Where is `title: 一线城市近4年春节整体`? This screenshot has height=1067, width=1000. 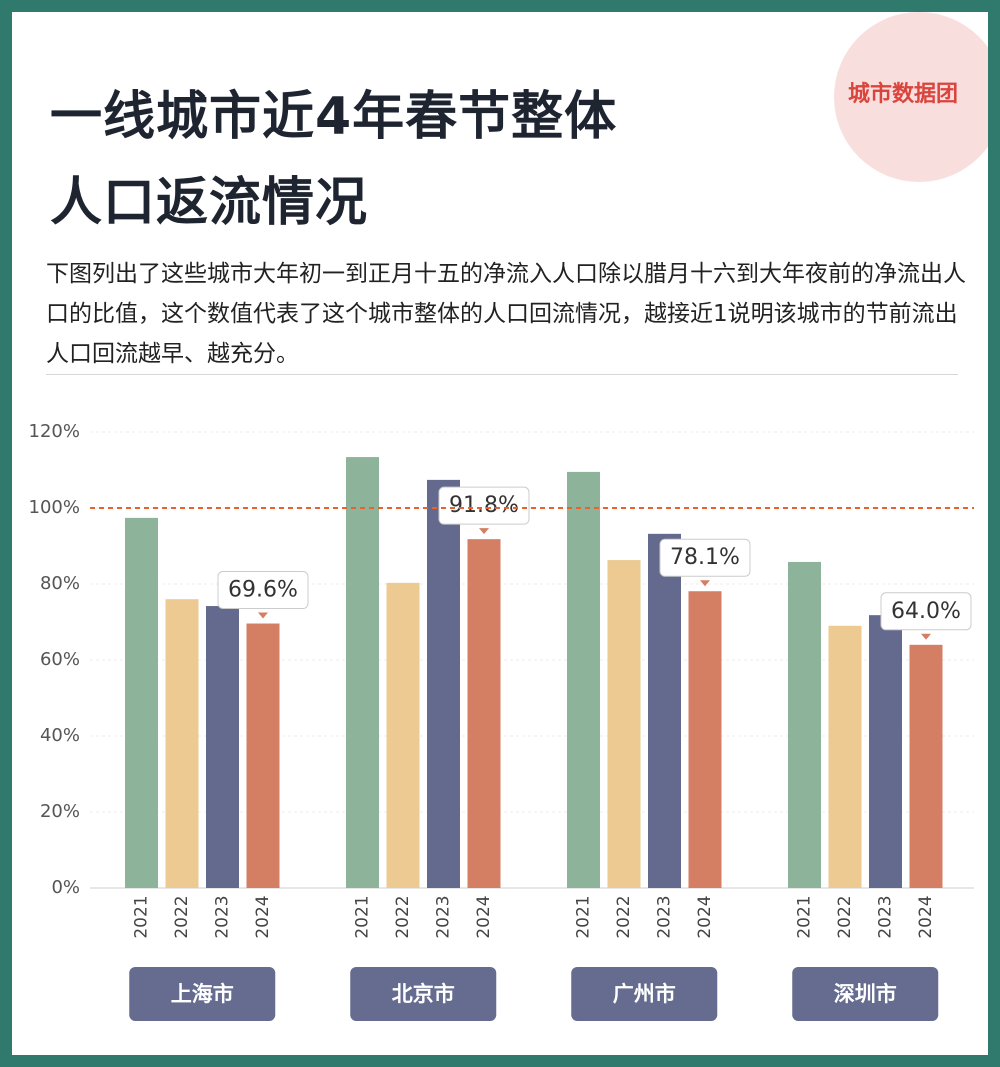
title: 一线城市近4年春节整体 is located at coordinates (334, 117).